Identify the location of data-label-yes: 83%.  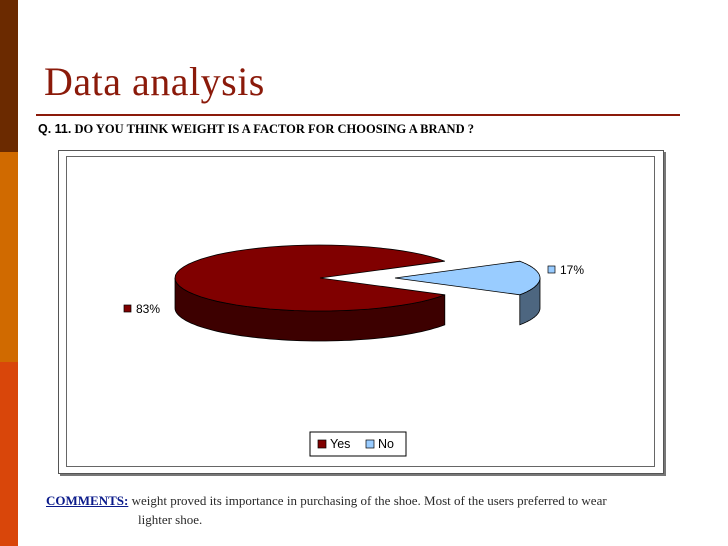
(141, 309).